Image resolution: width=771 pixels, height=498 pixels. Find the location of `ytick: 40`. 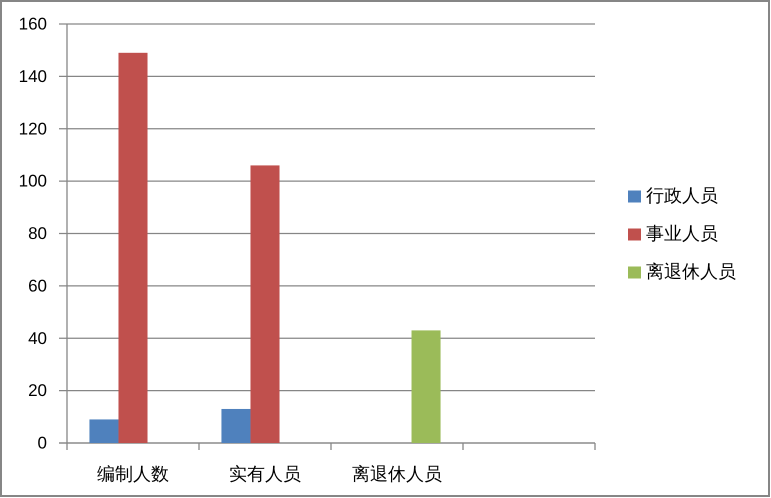

ytick: 40 is located at coordinates (37, 338).